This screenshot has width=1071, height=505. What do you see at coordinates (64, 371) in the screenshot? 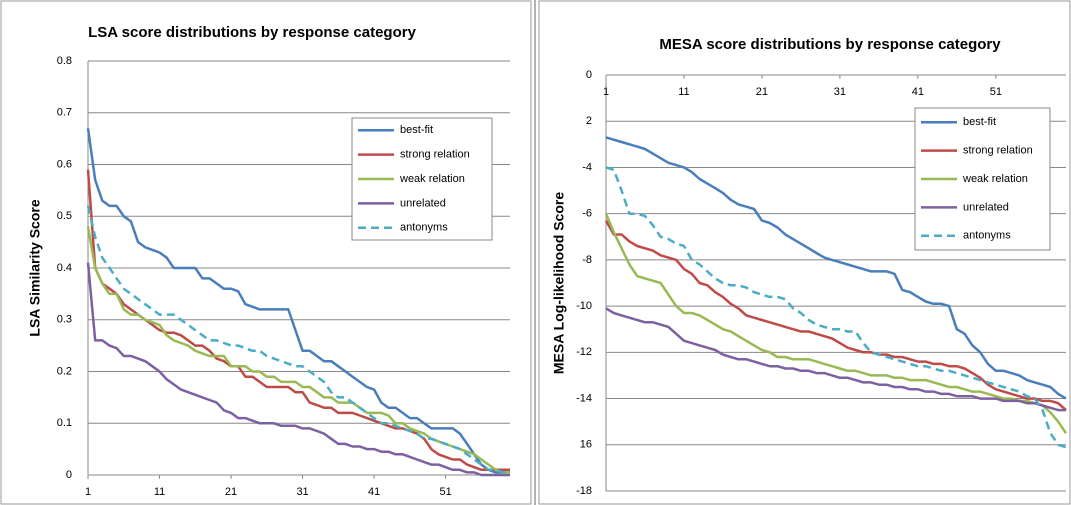
I see `y-tick-label: 0.2` at bounding box center [64, 371].